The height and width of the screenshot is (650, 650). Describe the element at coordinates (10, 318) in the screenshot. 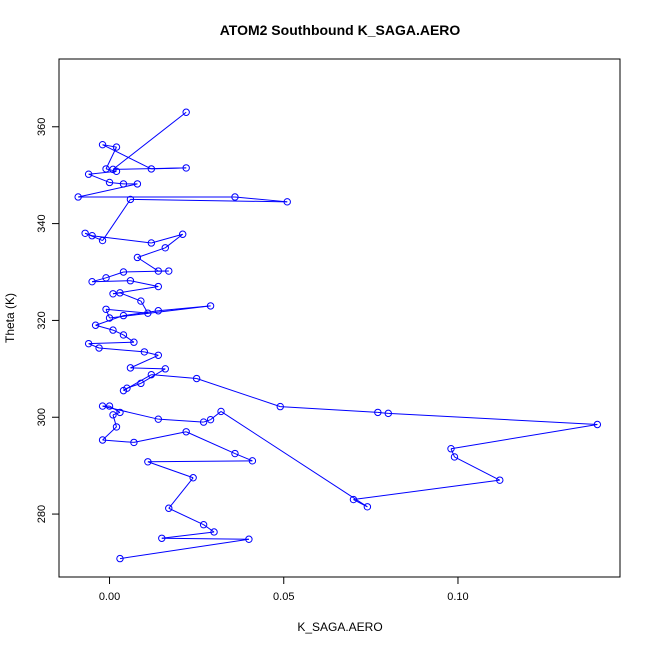

I see `y-axis-label: Theta (K)` at that location.